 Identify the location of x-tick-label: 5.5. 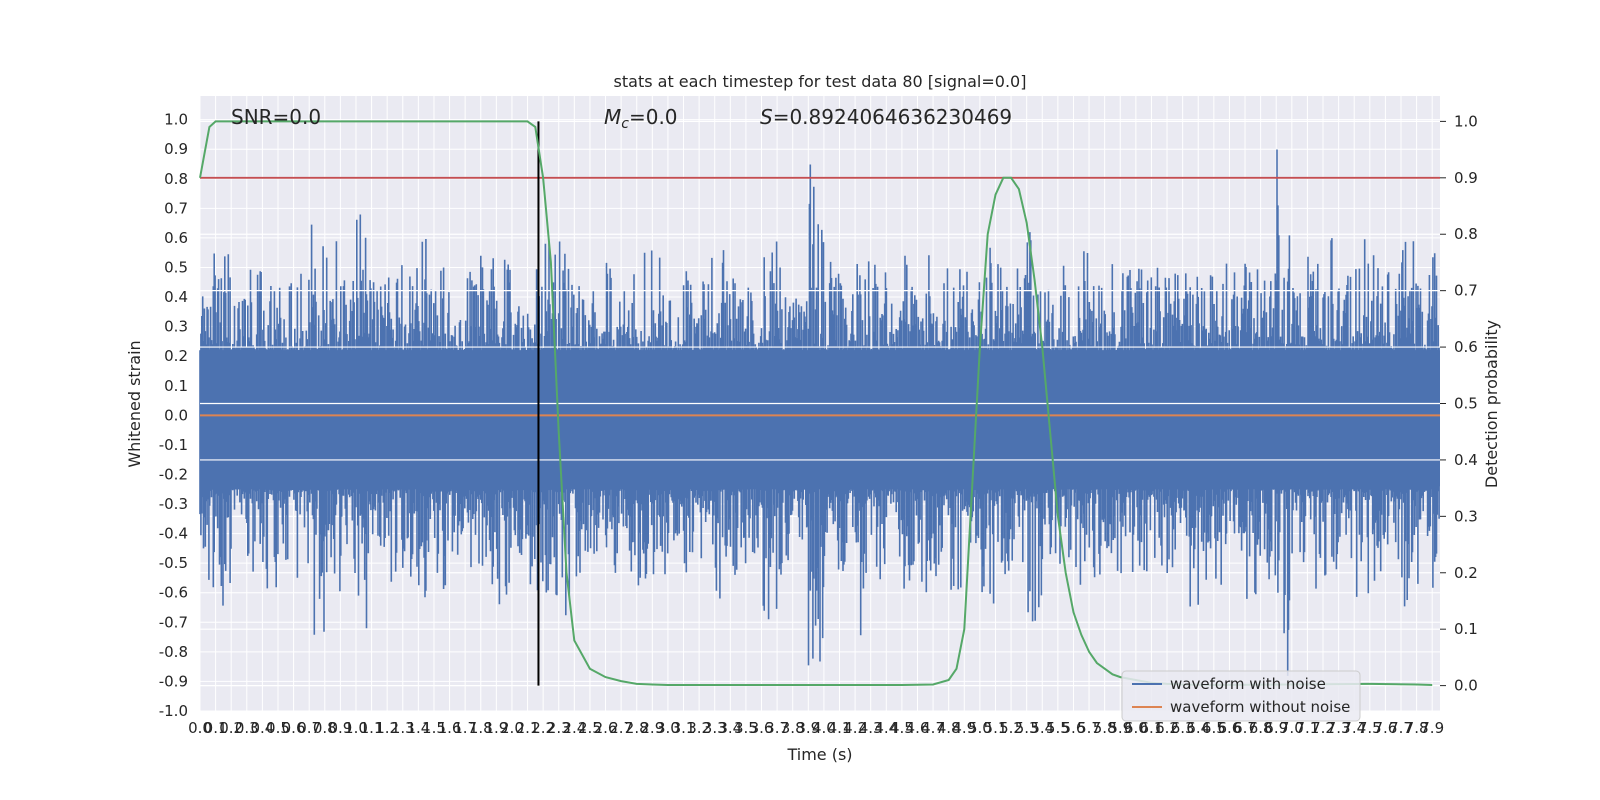
(1058, 728).